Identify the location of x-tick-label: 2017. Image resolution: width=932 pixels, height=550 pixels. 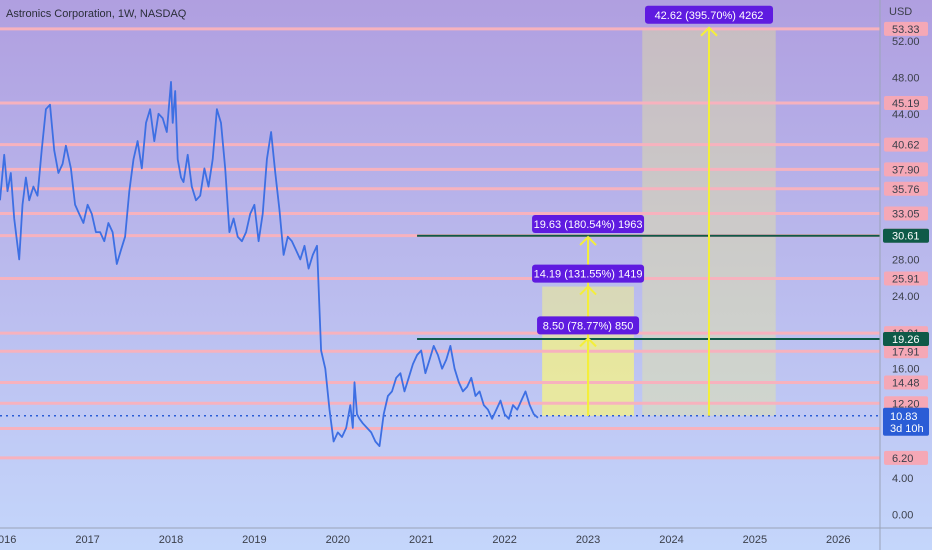
(87, 540).